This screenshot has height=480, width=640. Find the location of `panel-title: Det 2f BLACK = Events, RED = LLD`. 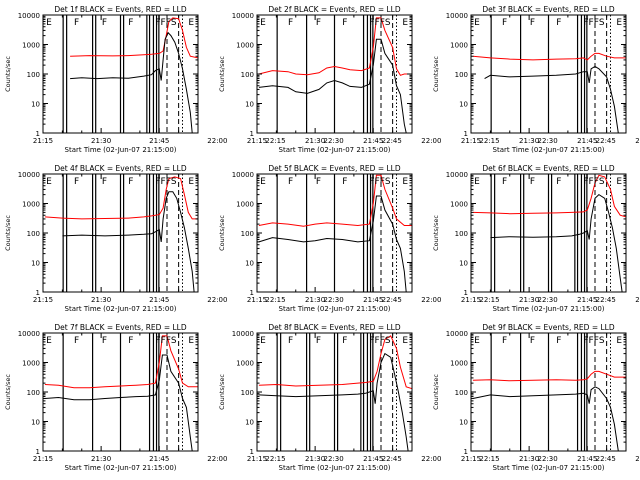

panel-title: Det 2f BLACK = Events, RED = LLD is located at coordinates (334, 9).